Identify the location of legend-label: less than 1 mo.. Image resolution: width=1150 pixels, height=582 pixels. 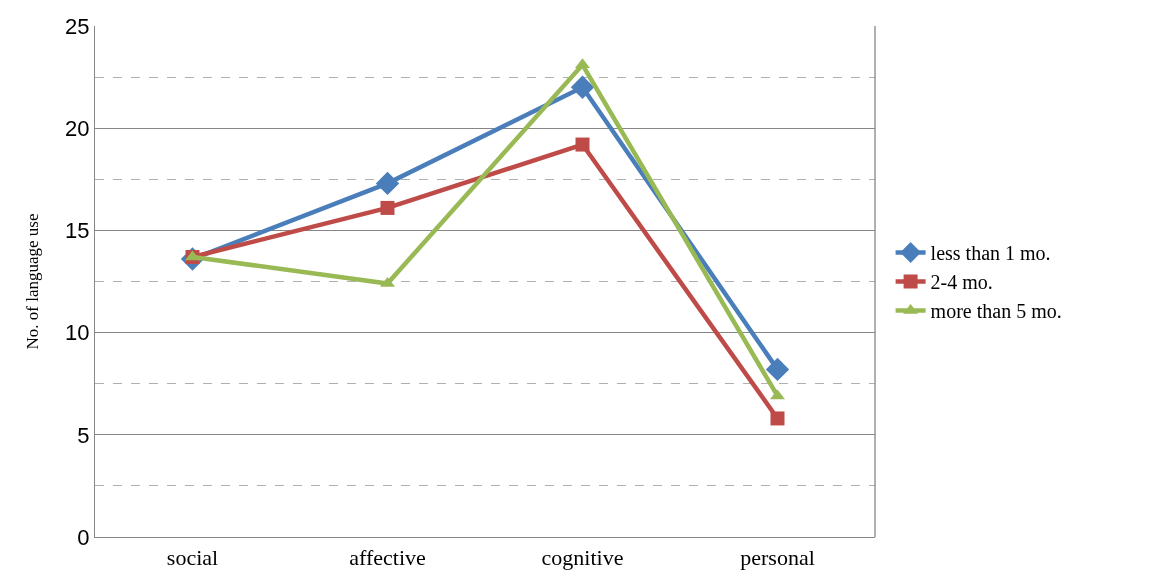
(990, 253).